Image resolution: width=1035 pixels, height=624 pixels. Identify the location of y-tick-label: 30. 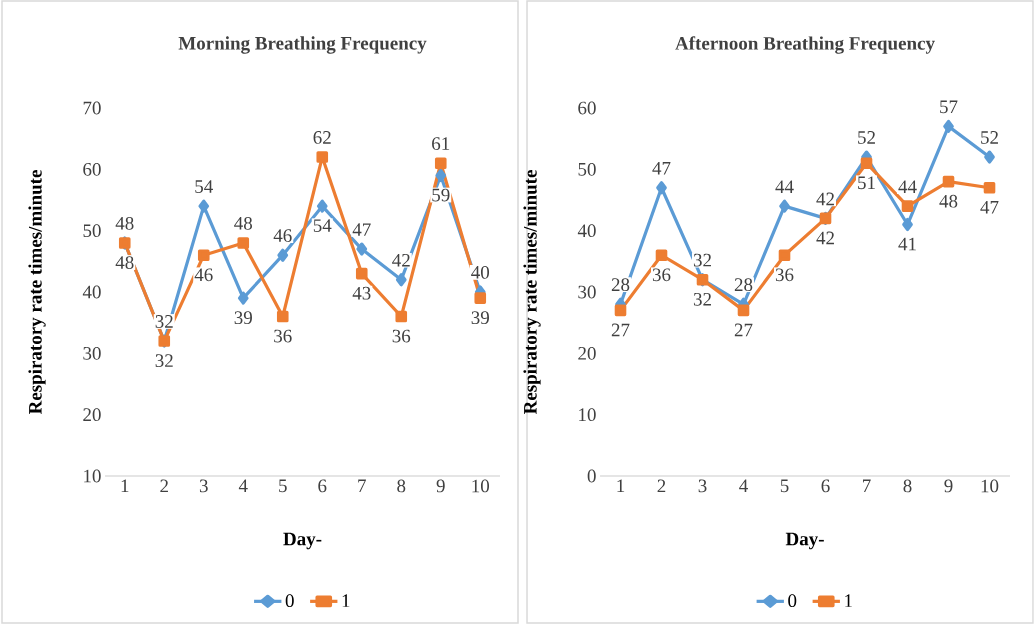
(92, 353).